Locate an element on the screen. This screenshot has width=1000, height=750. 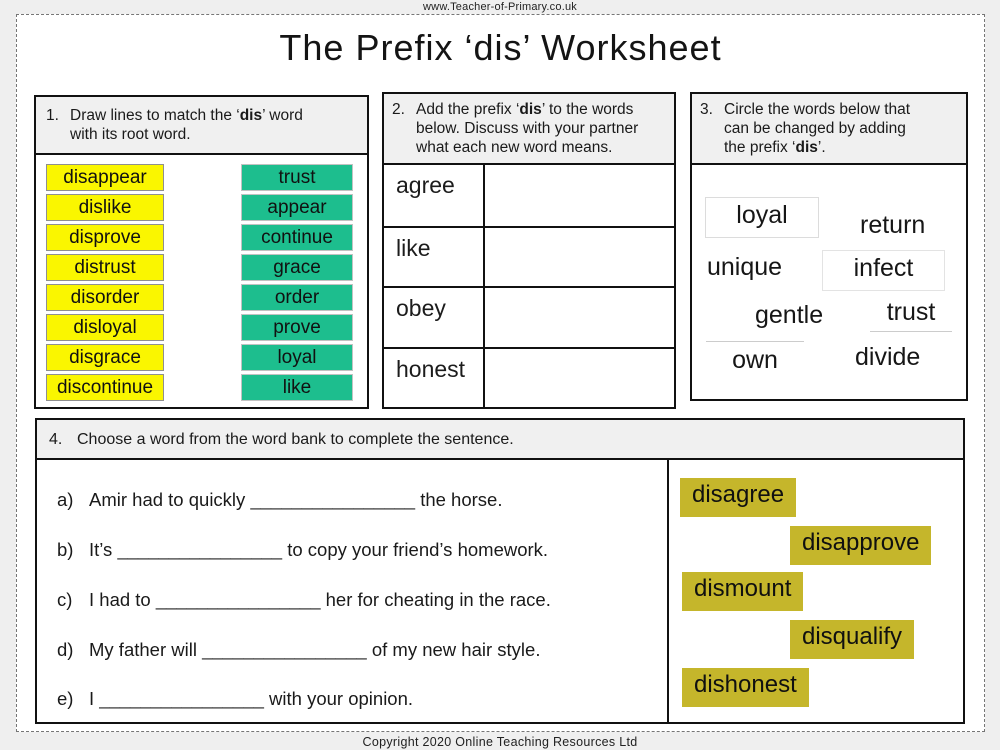
root-word-label: like is located at coordinates (434, 256).